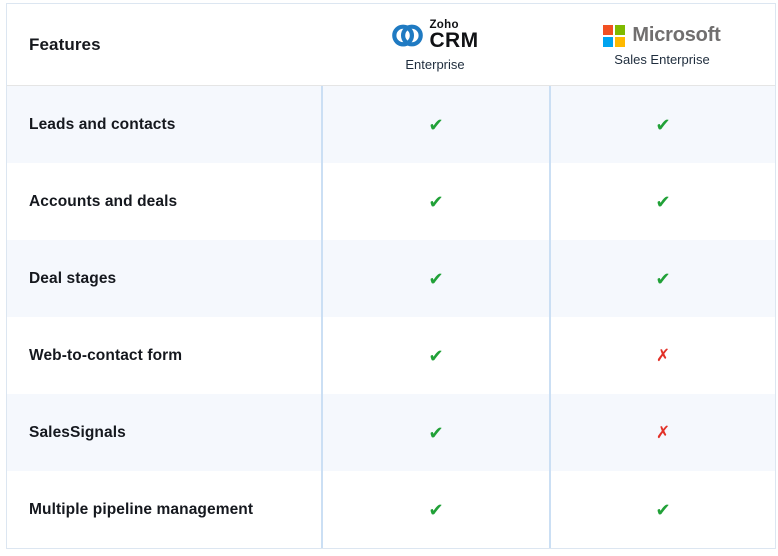 The image size is (778, 556). Describe the element at coordinates (608, 41) in the screenshot. I see `ms-square-blue` at that location.